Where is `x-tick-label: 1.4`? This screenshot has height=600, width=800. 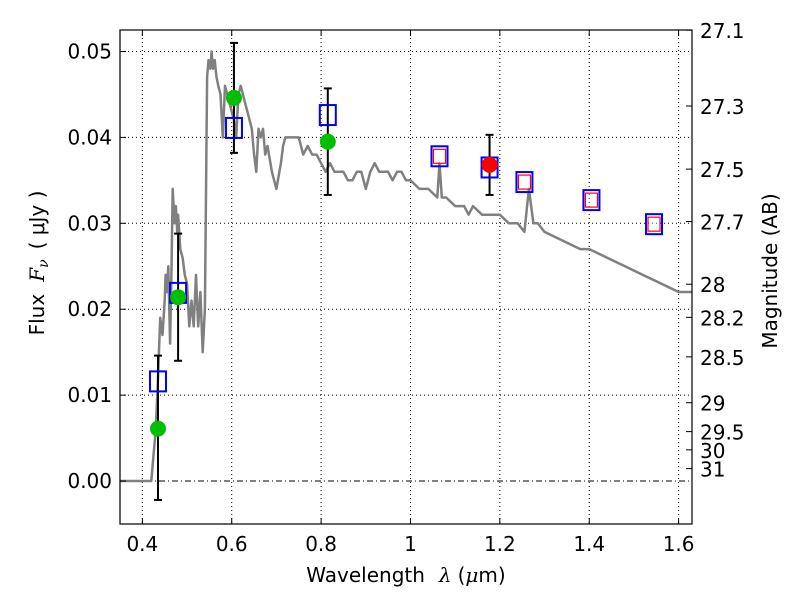
x-tick-label: 1.4 is located at coordinates (589, 544).